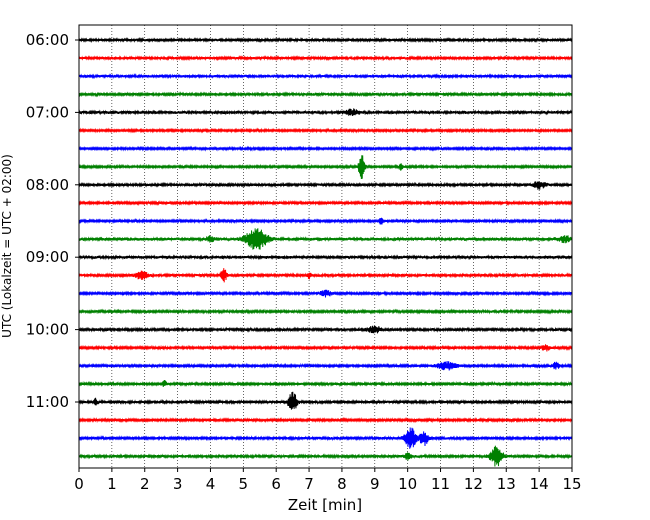 This screenshot has height=520, width=650. Describe the element at coordinates (309, 484) in the screenshot. I see `x-tick-label: 7` at that location.